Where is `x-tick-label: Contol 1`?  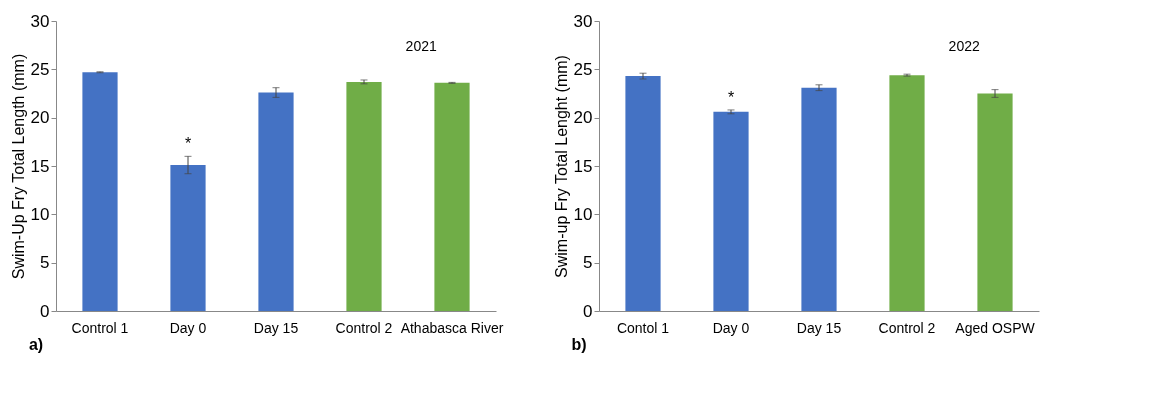 x-tick-label: Contol 1 is located at coordinates (643, 327).